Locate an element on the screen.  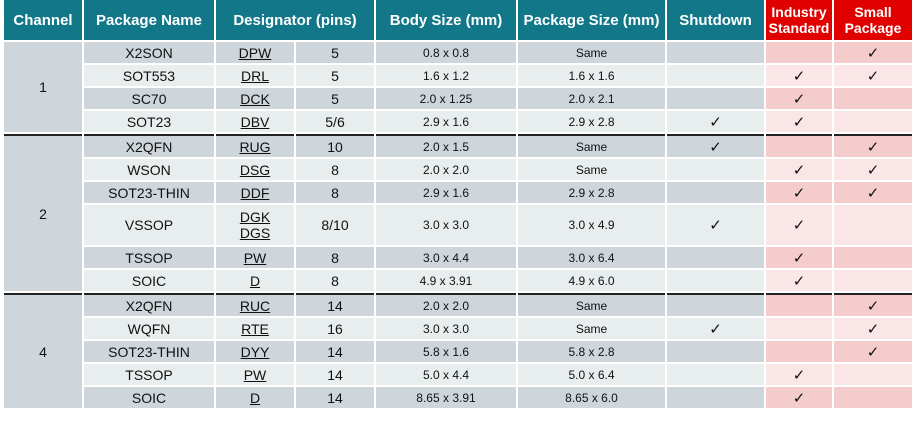
designator-link: RTE is located at coordinates (255, 328).